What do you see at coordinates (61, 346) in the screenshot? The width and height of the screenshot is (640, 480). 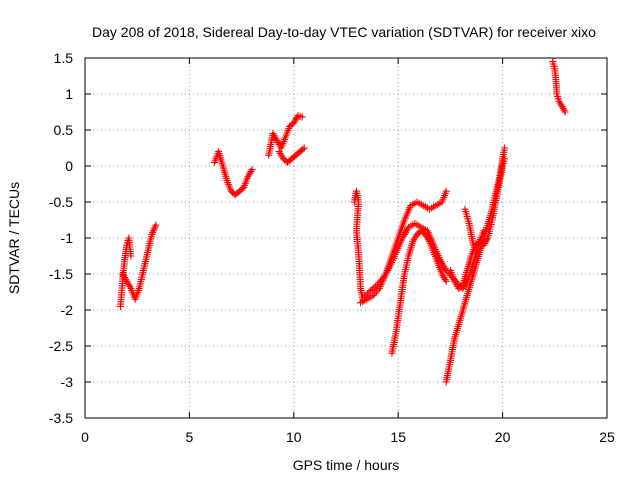 I see `y-tick-label: -2.5` at bounding box center [61, 346].